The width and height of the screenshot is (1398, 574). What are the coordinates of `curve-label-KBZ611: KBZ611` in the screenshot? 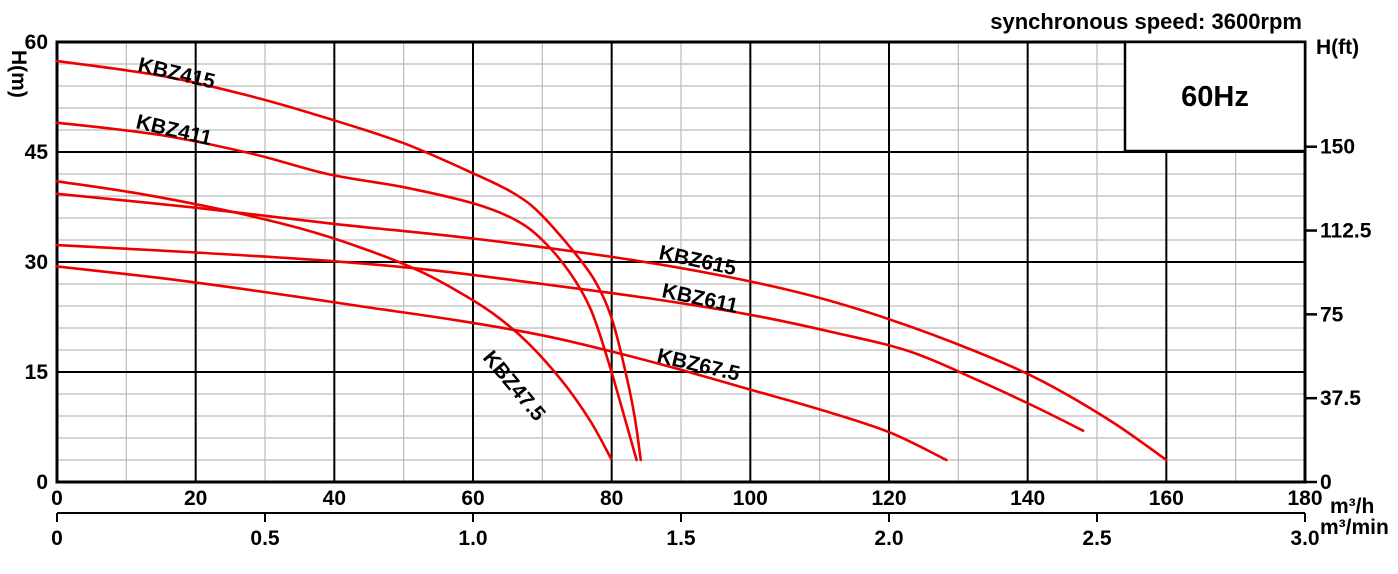 It's located at (700, 298).